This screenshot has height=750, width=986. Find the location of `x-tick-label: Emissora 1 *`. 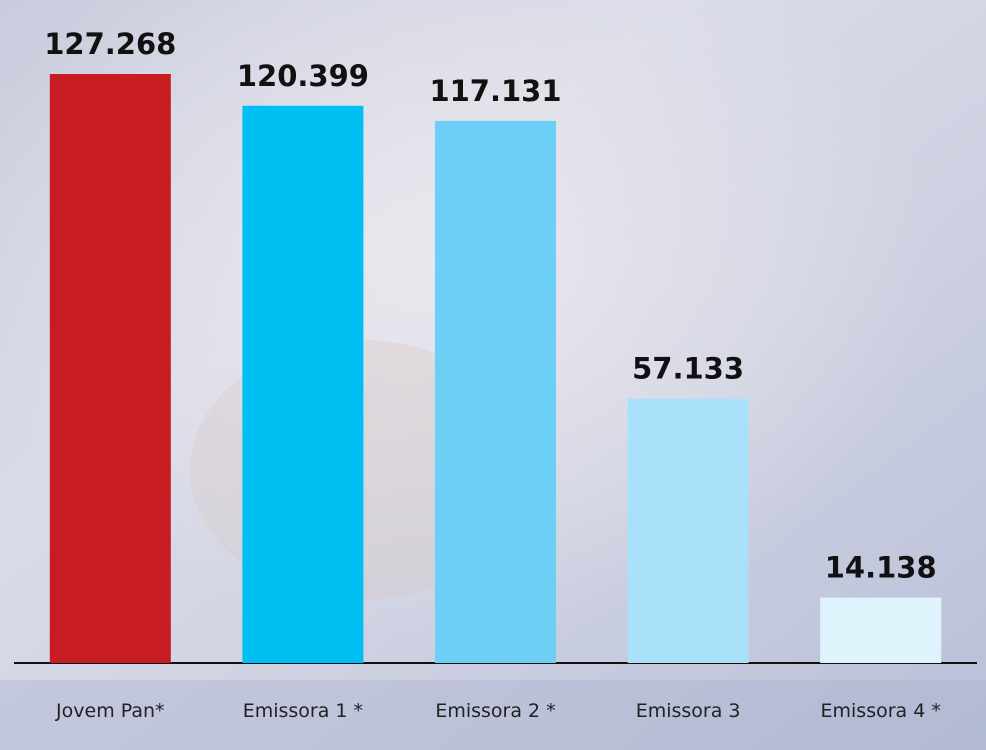

x-tick-label: Emissora 1 * is located at coordinates (303, 711).